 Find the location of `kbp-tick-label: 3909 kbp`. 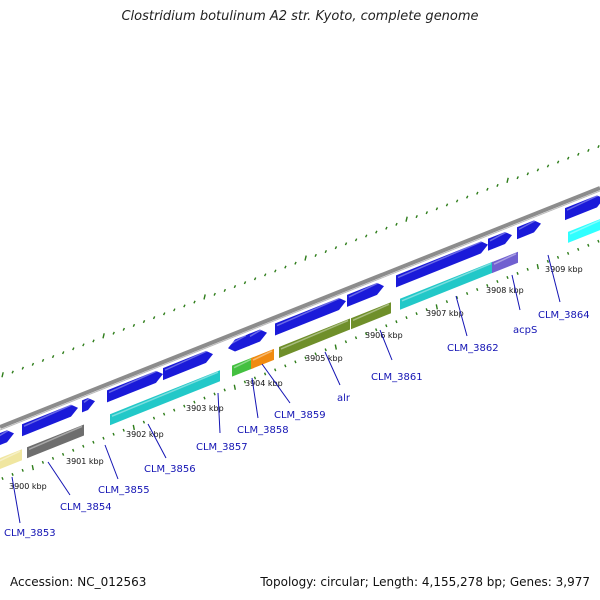

kbp-tick-label: 3909 kbp is located at coordinates (564, 269).